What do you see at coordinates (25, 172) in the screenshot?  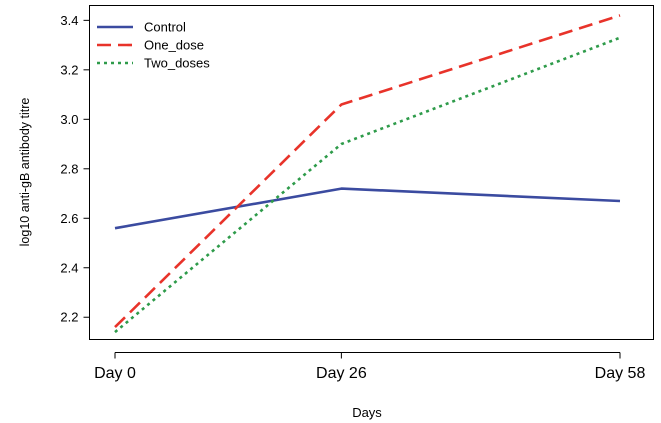 I see `y-axis-label: log10 anti-gB antibody titre` at bounding box center [25, 172].